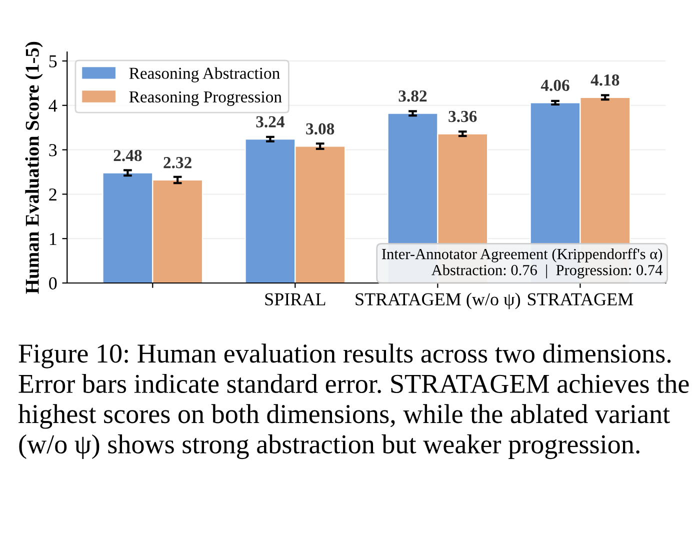 This screenshot has width=692, height=537. I want to click on y-axis-title: Human Evaluation Score (1-5), so click(34, 168).